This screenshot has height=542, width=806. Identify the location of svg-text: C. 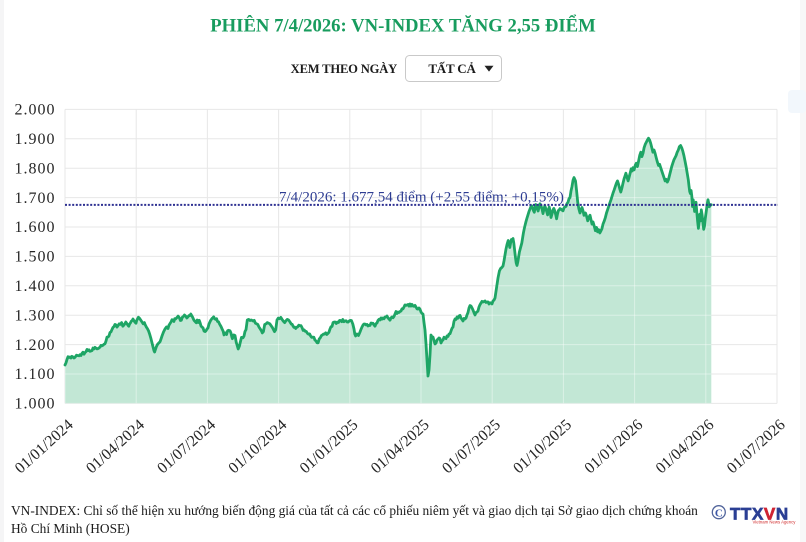
(719, 513).